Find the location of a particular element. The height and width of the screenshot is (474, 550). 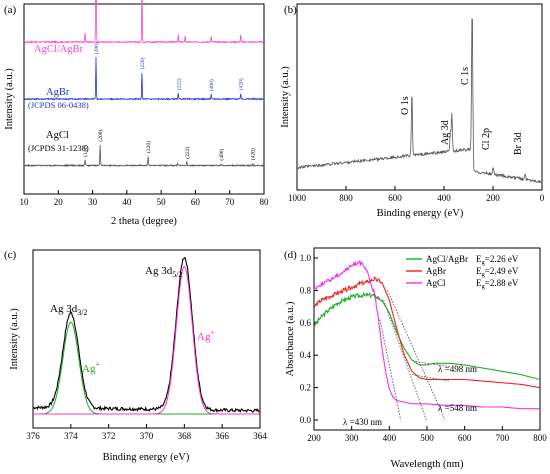

panel-a-xlabel: 2 theta (degree) is located at coordinates (144, 221).